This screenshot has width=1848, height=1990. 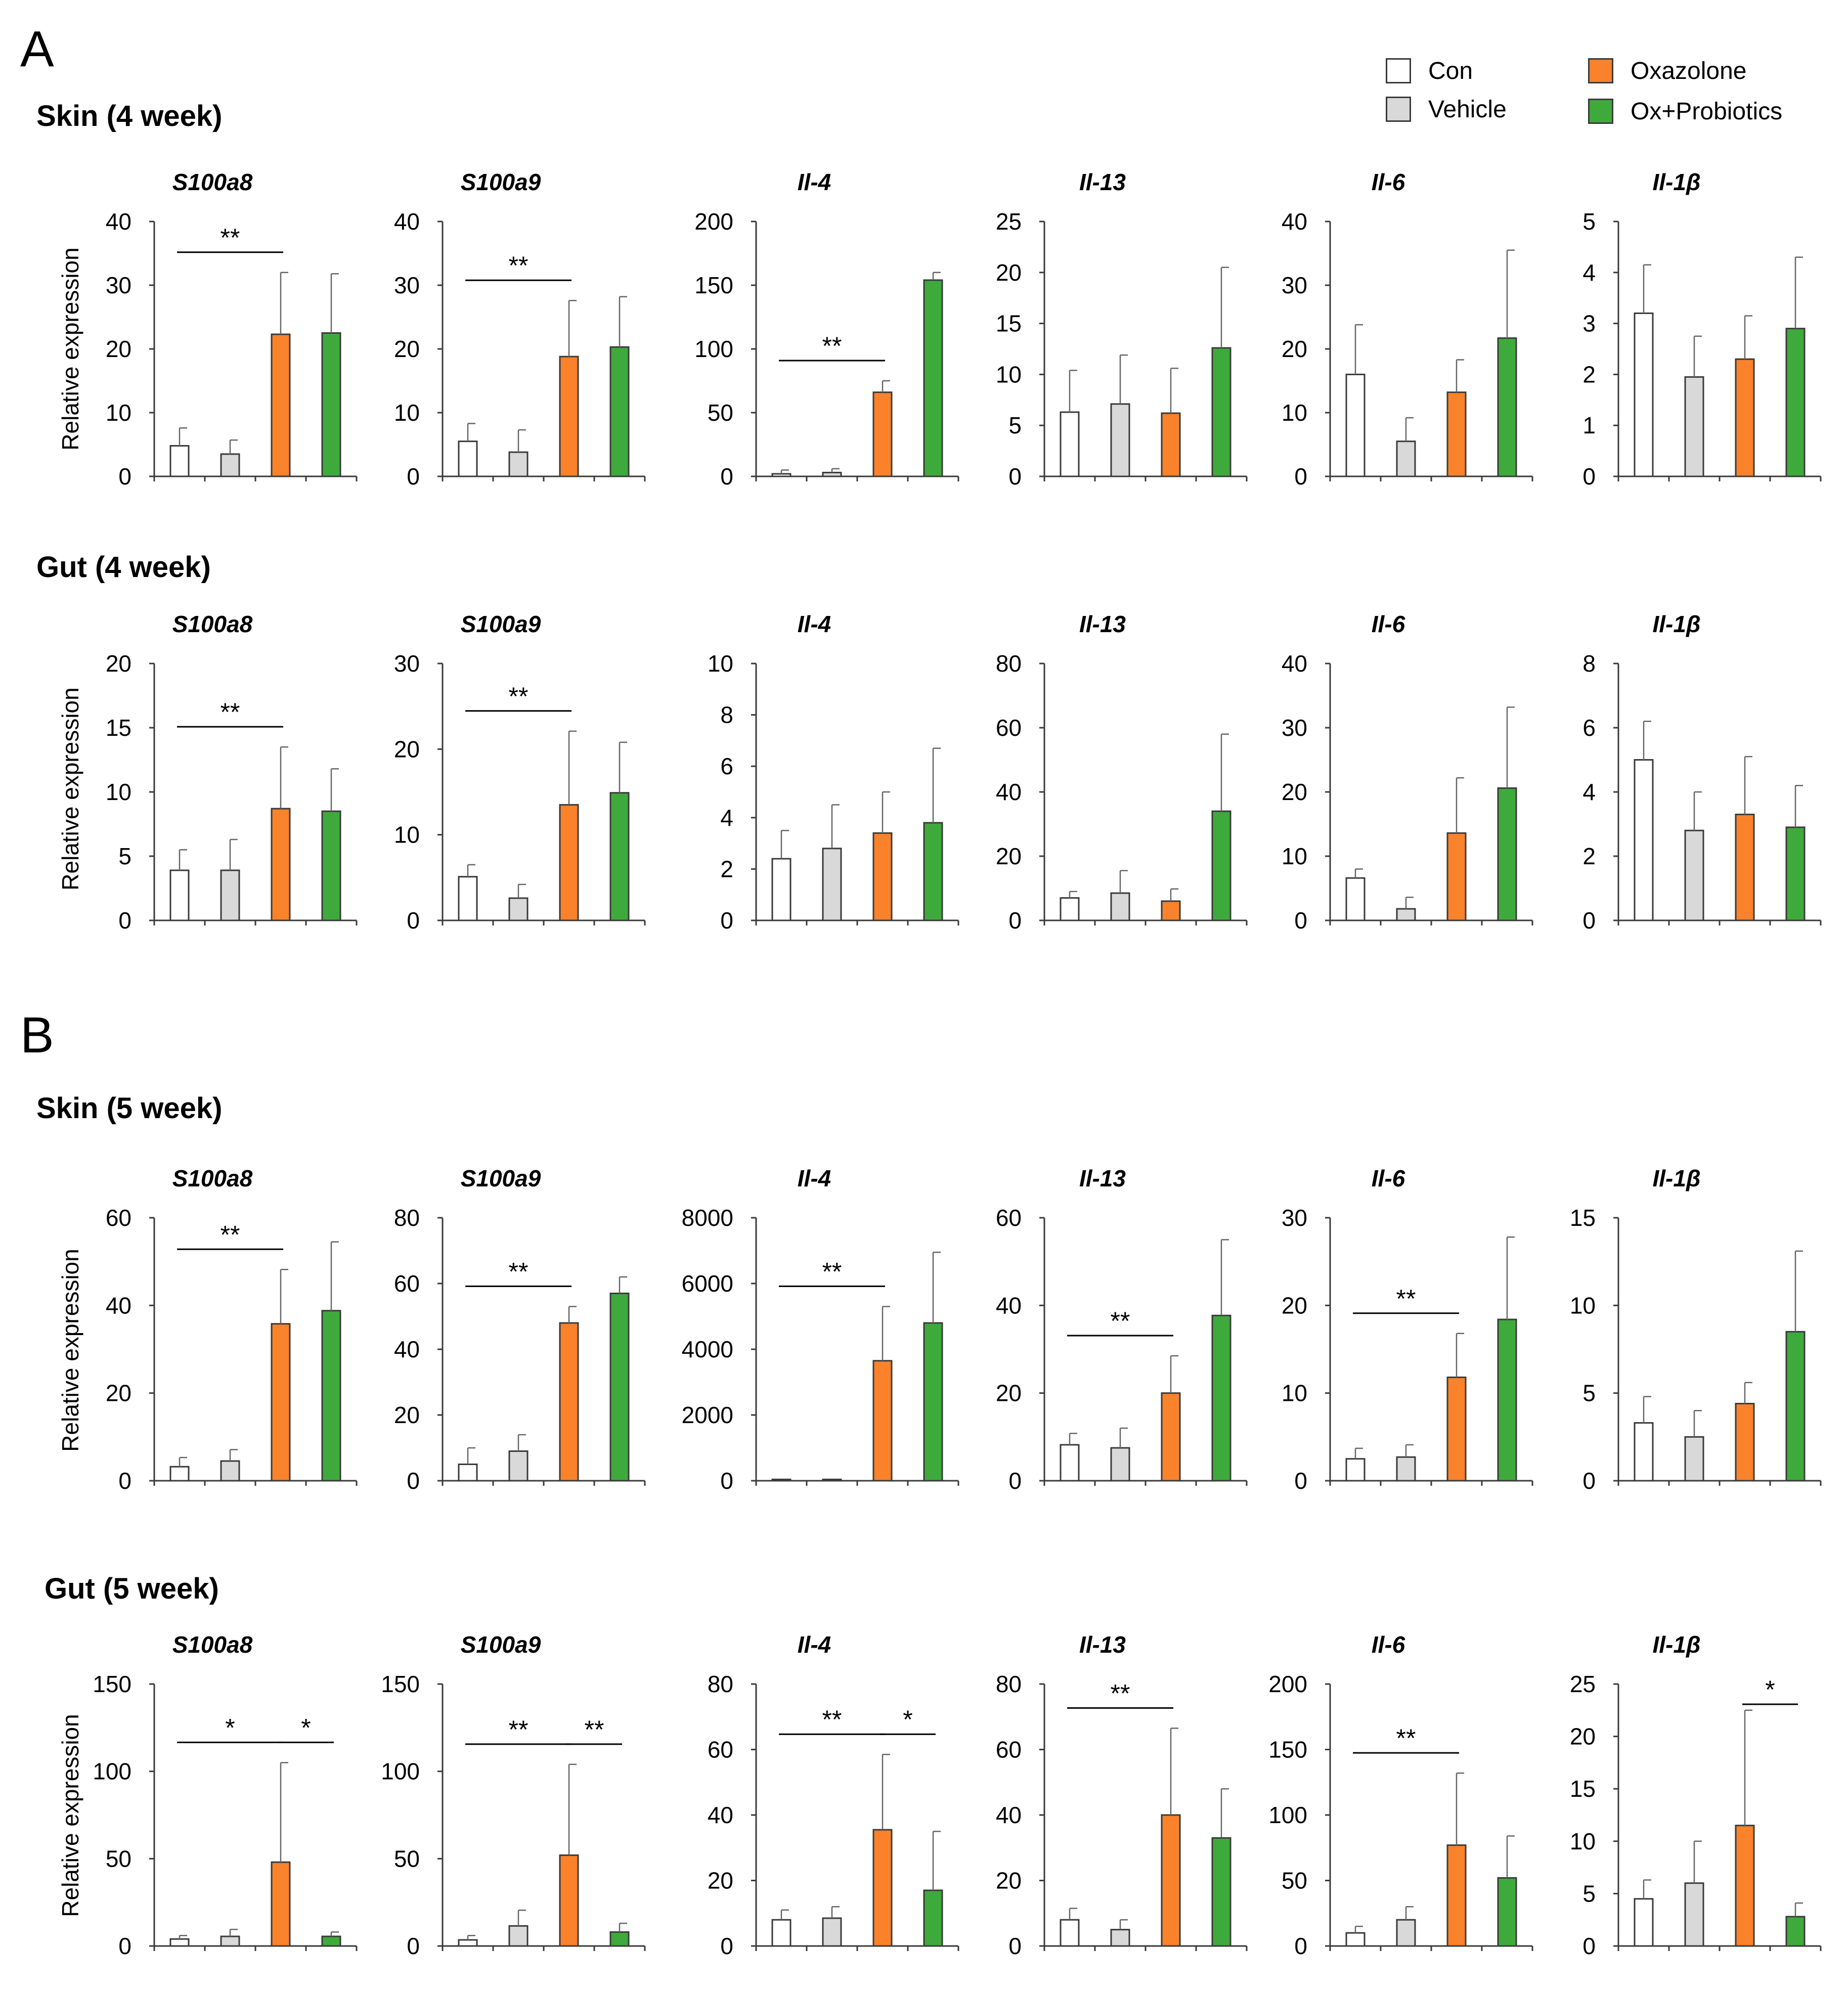 I want to click on legend-swatch-ox-probiotics, so click(x=1601, y=111).